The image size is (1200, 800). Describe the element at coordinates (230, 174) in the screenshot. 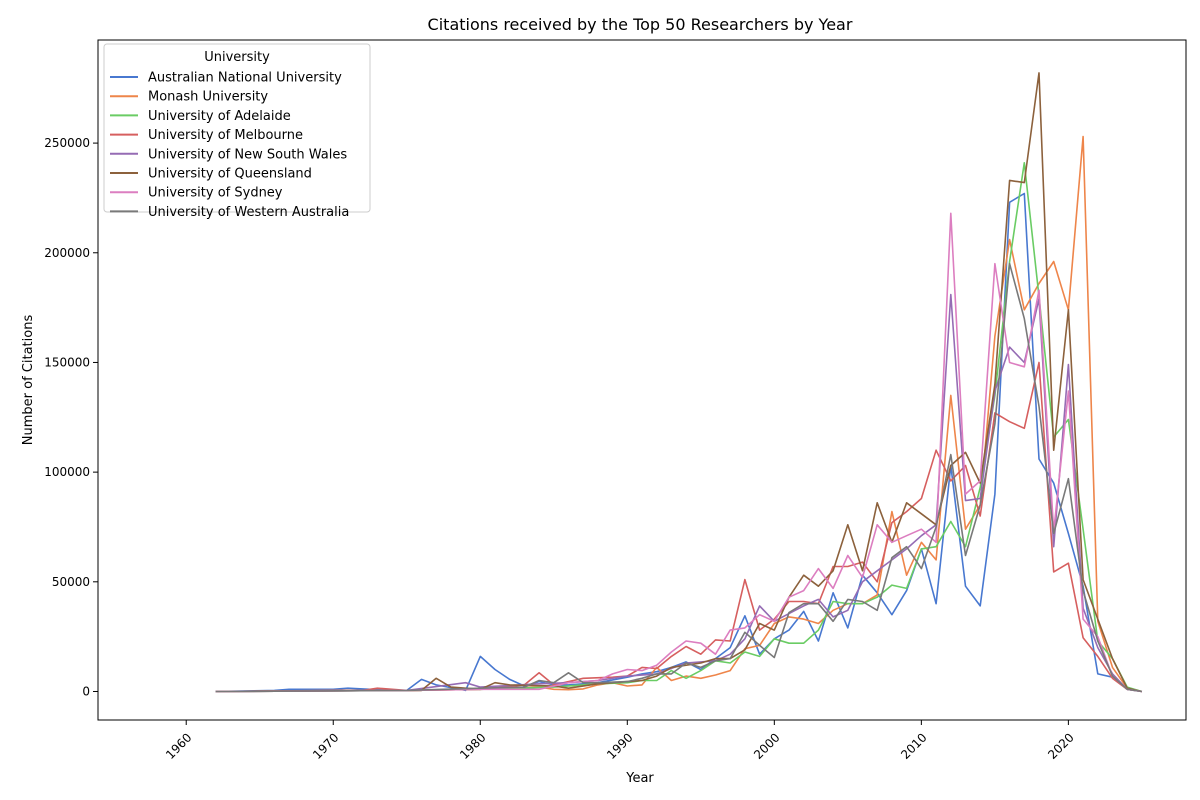

I see `legend-label-6: University of Queensland` at that location.